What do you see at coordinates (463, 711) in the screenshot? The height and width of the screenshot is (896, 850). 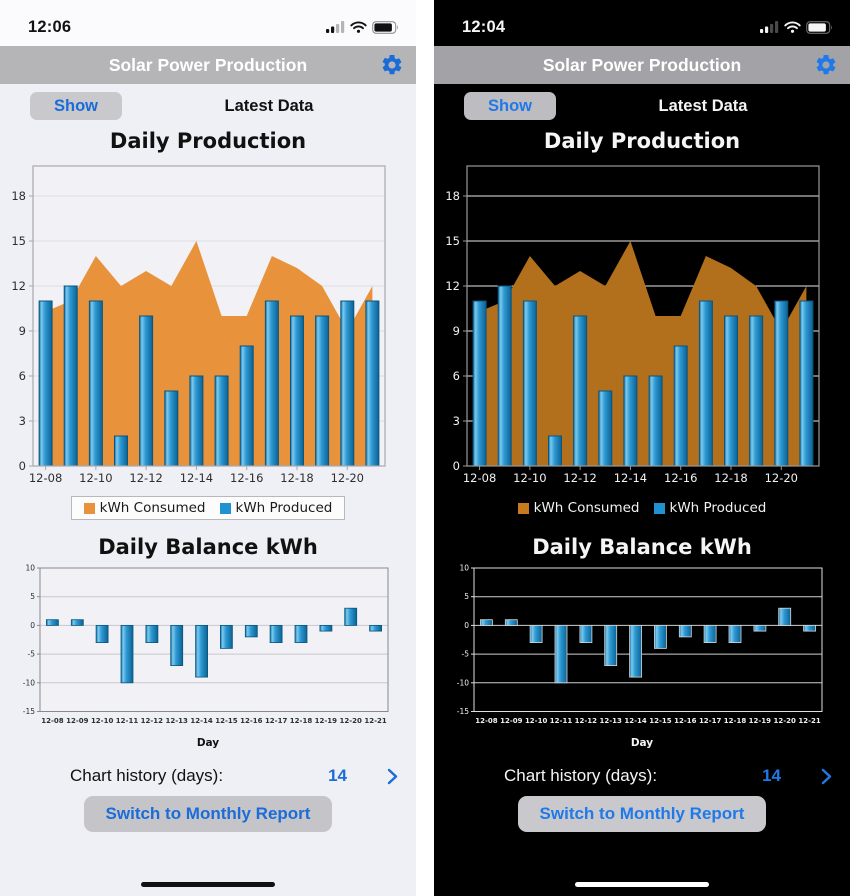 I see `svg-text: -15` at bounding box center [463, 711].